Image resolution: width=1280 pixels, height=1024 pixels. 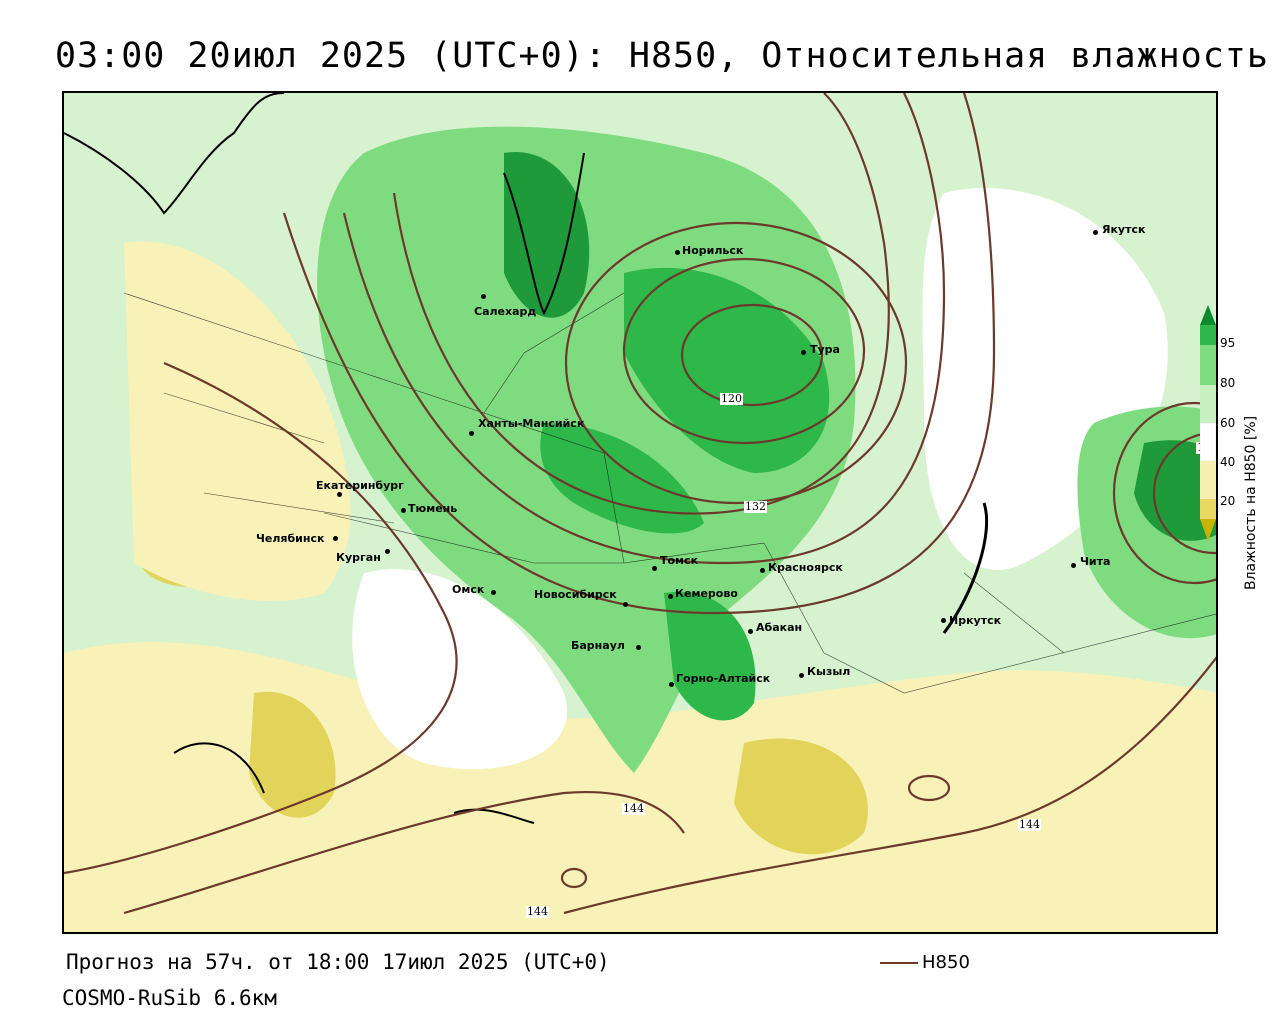 I want to click on model-name: COSMO-RuSib 6.6км, so click(x=169, y=998).